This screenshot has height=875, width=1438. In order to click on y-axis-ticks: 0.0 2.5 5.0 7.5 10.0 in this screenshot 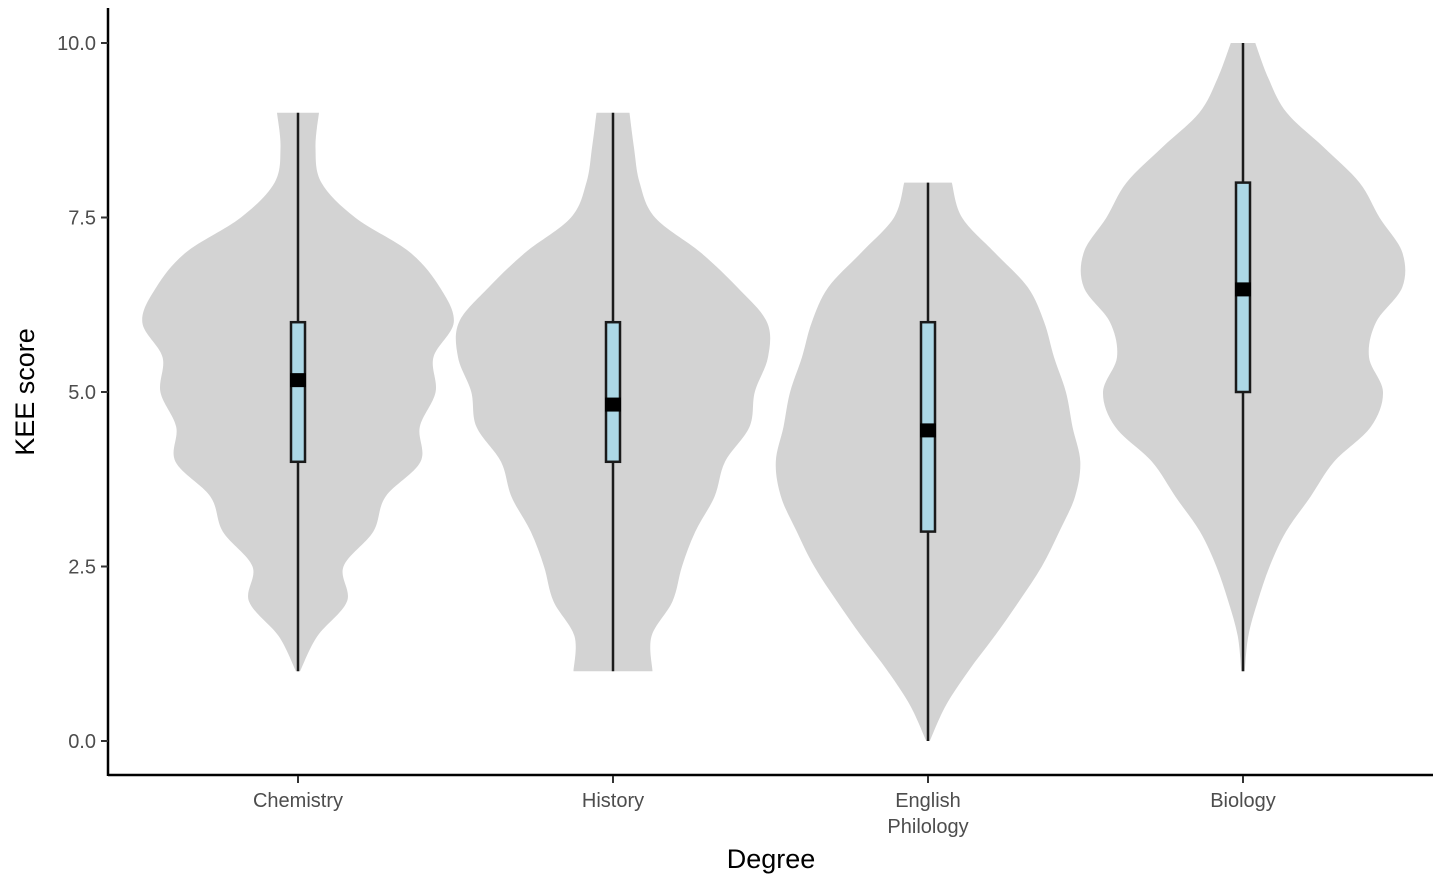, I will do `click(82, 393)`.